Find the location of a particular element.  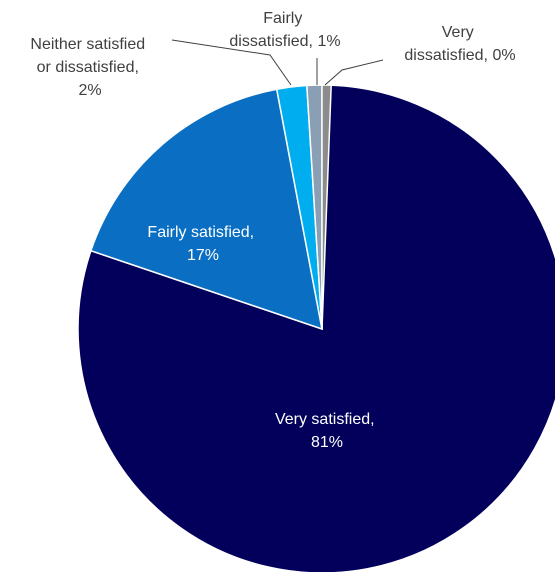

slice-label-very-satisfied: Very satisfied, 81% is located at coordinates (327, 431).